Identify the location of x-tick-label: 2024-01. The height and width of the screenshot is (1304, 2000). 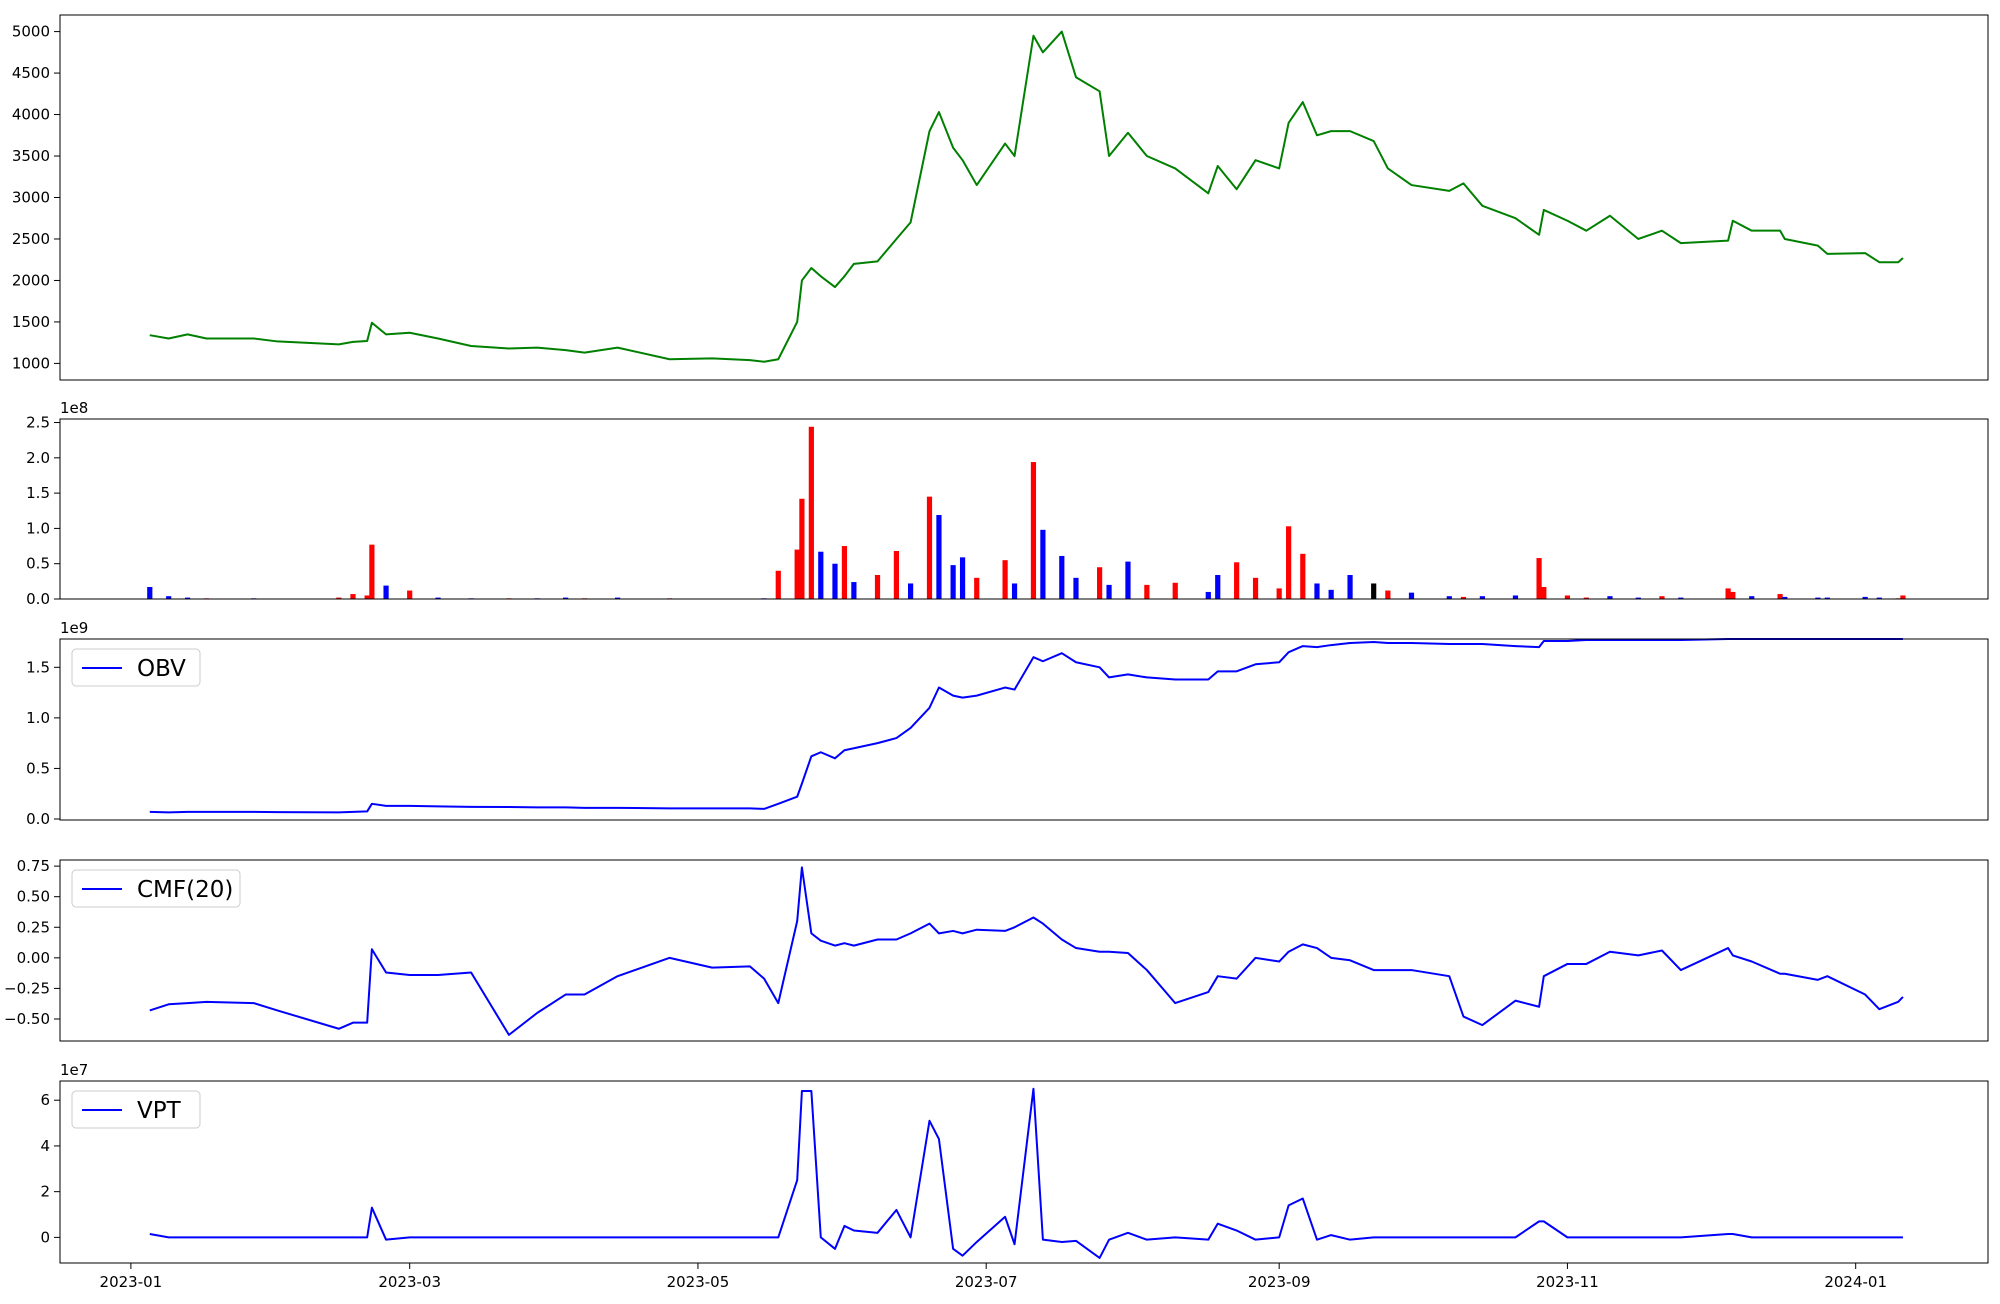
(1855, 1282).